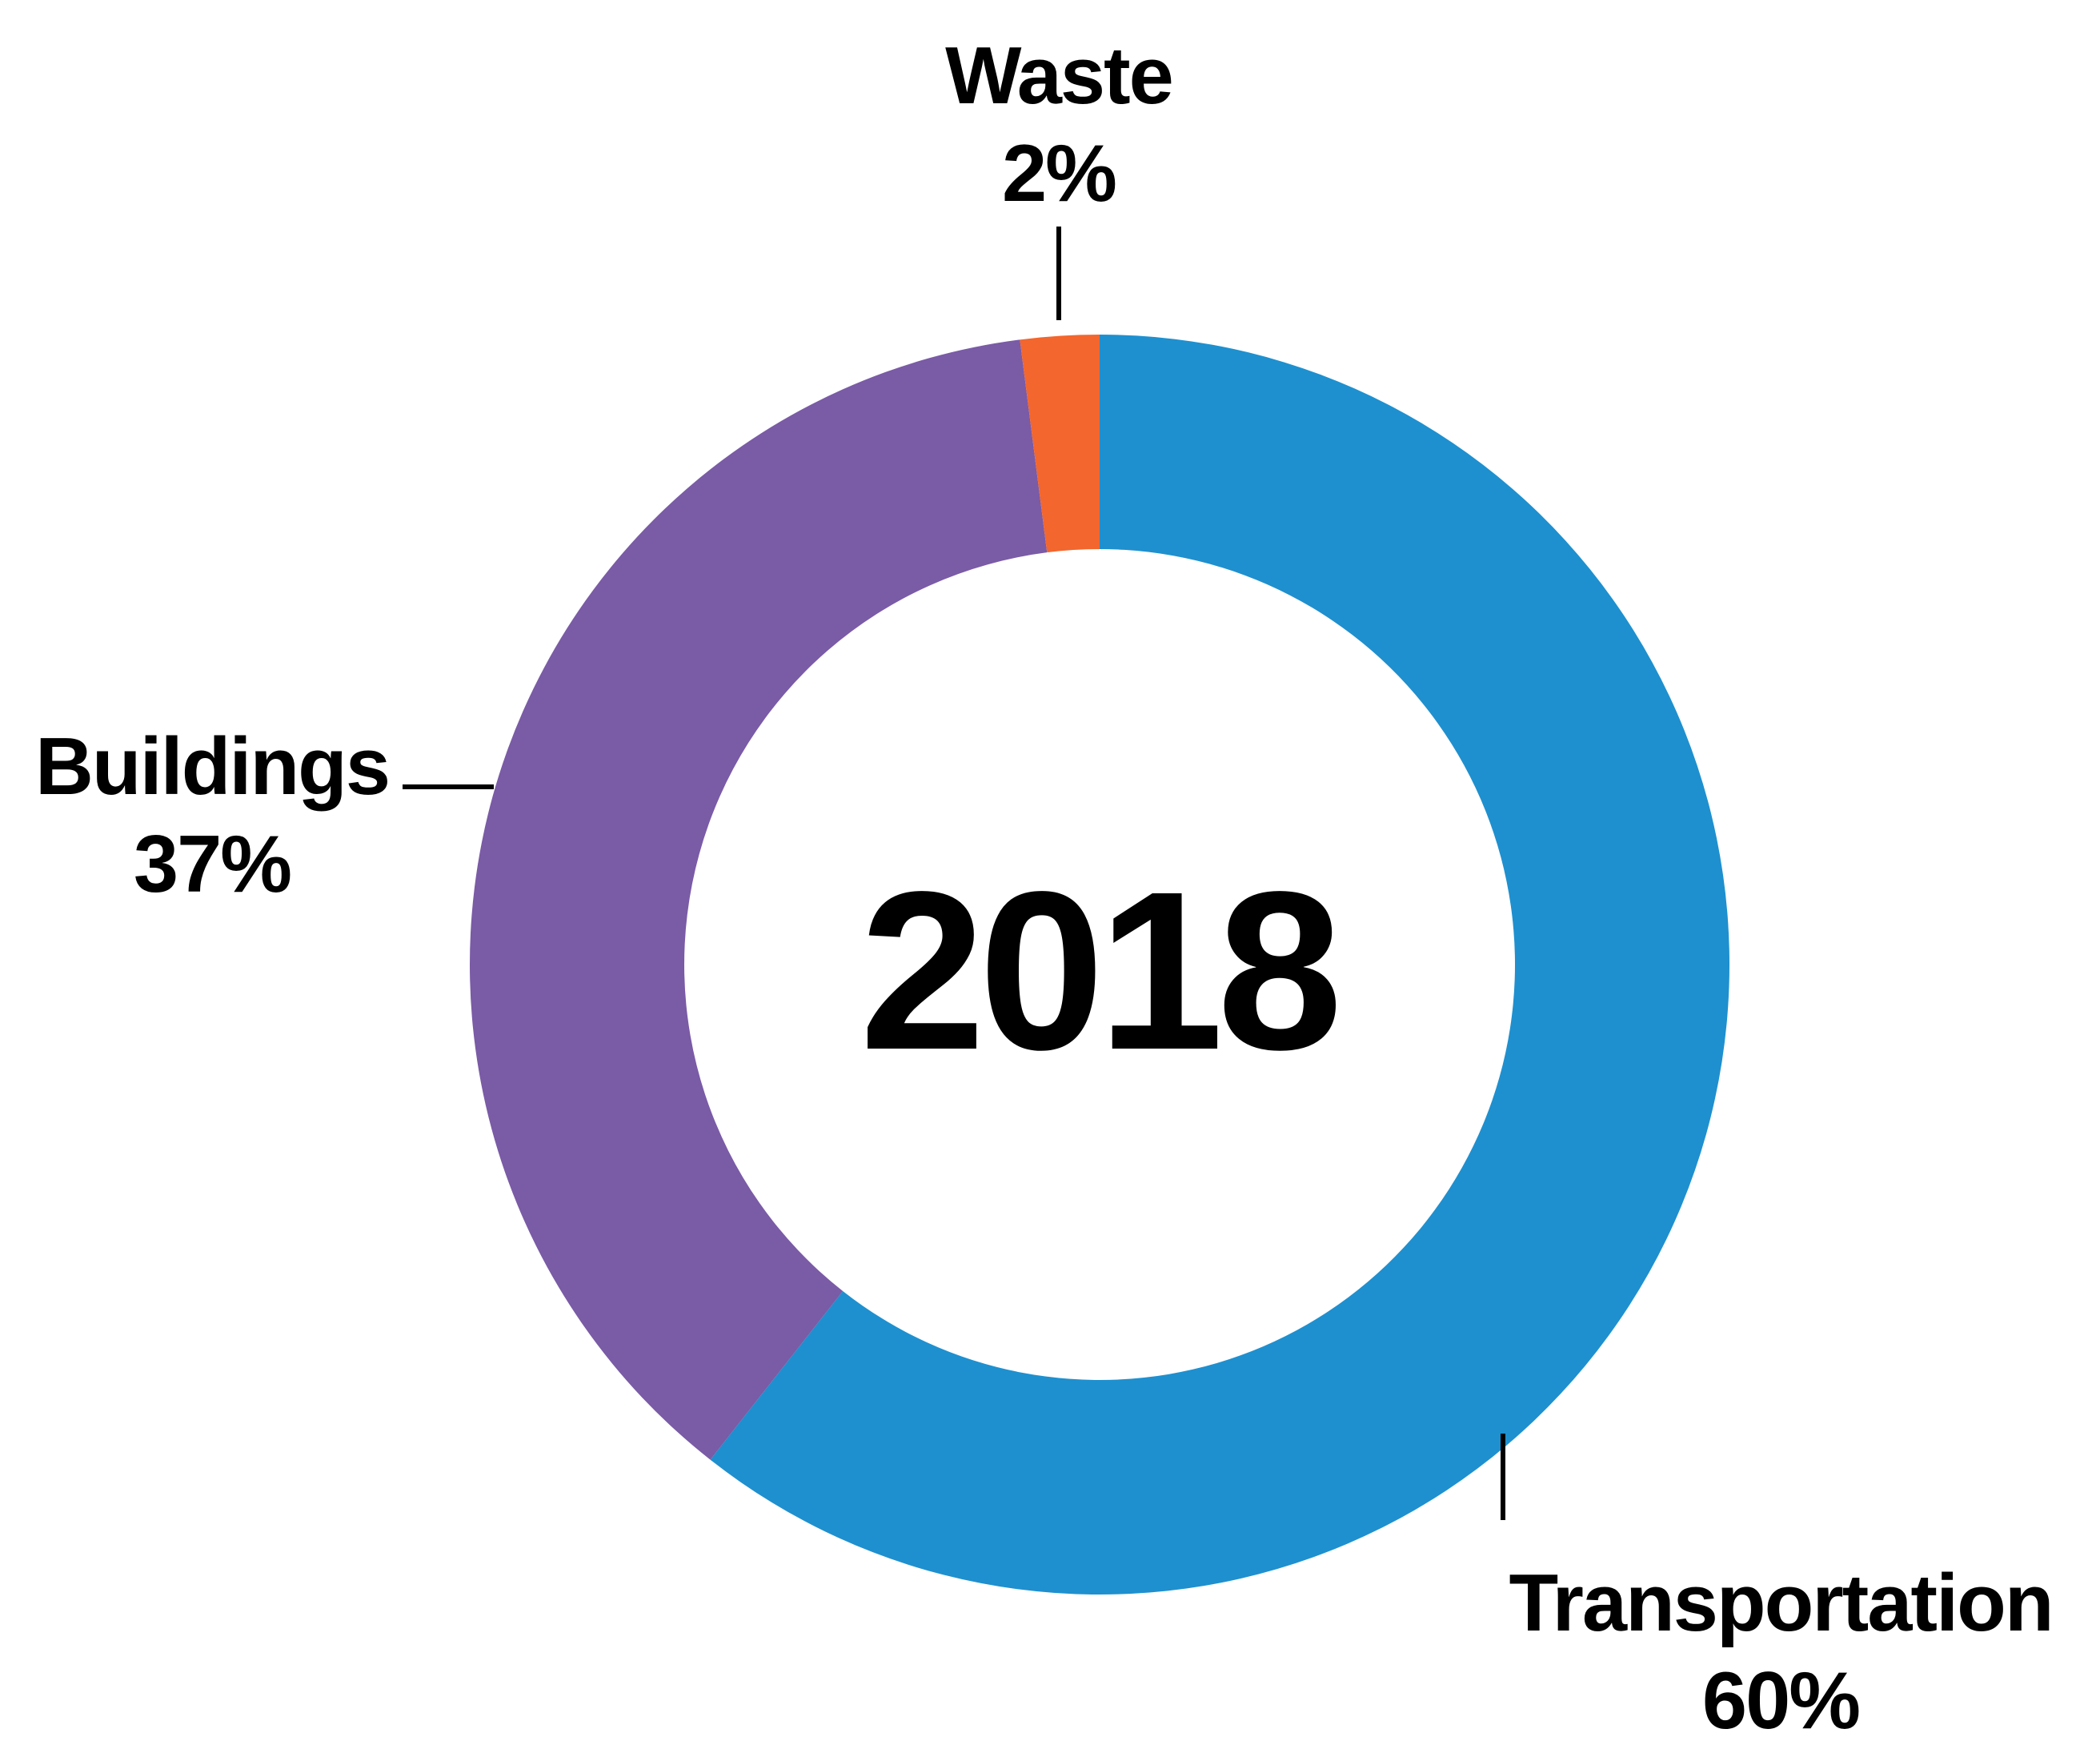  Describe the element at coordinates (1781, 1701) in the screenshot. I see `transportation-percent: 60%` at that location.